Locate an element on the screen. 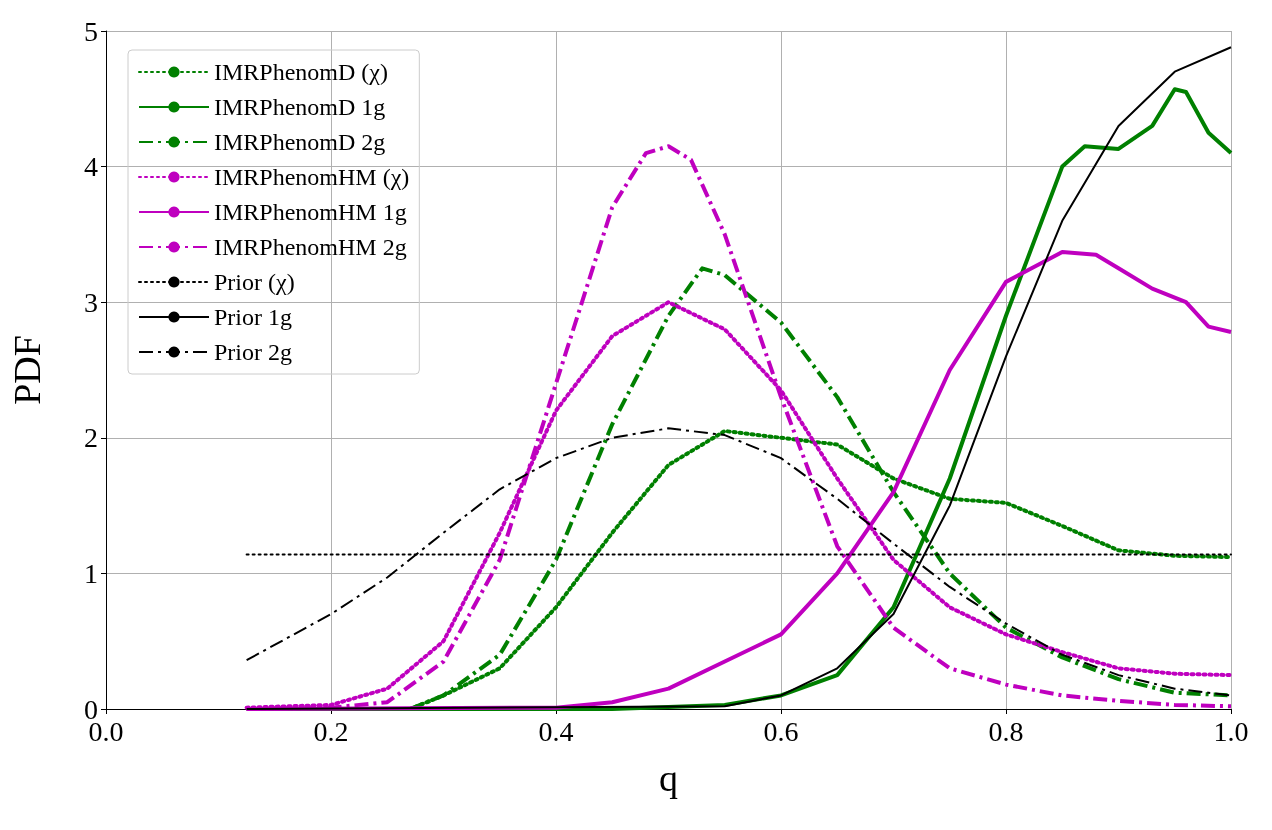 The image size is (1272, 830). y-tick-label: 3 is located at coordinates (91, 302).